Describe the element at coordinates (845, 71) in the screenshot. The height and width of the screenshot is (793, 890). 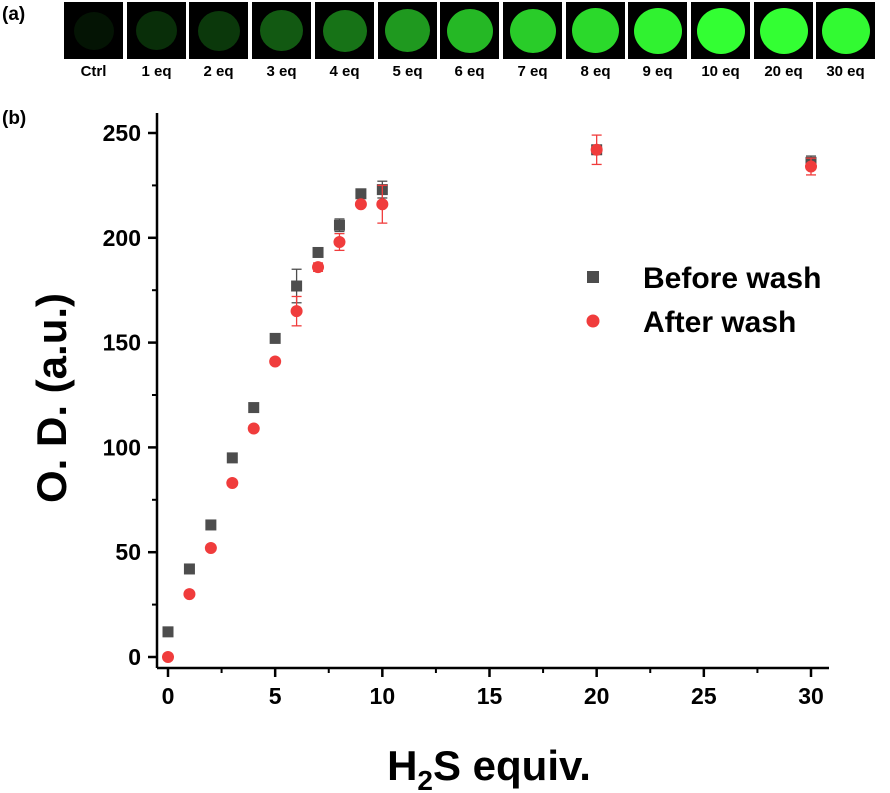
I see `thumbnail-label: 30 eq` at that location.